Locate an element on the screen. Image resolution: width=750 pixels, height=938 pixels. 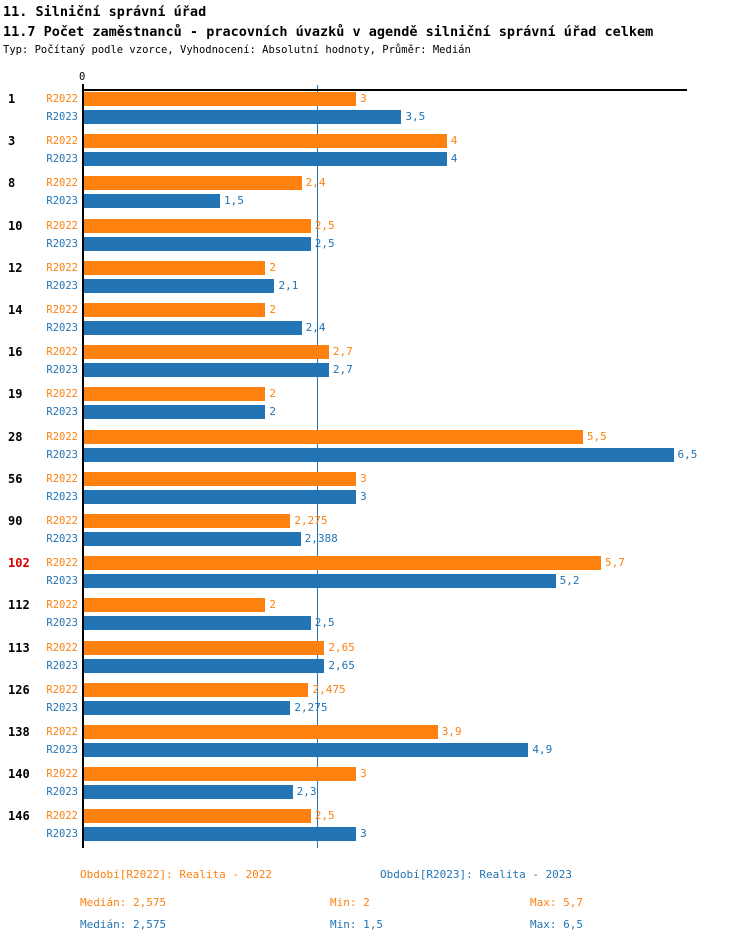
bar-value-label: 5,7 is located at coordinates (614, 563).